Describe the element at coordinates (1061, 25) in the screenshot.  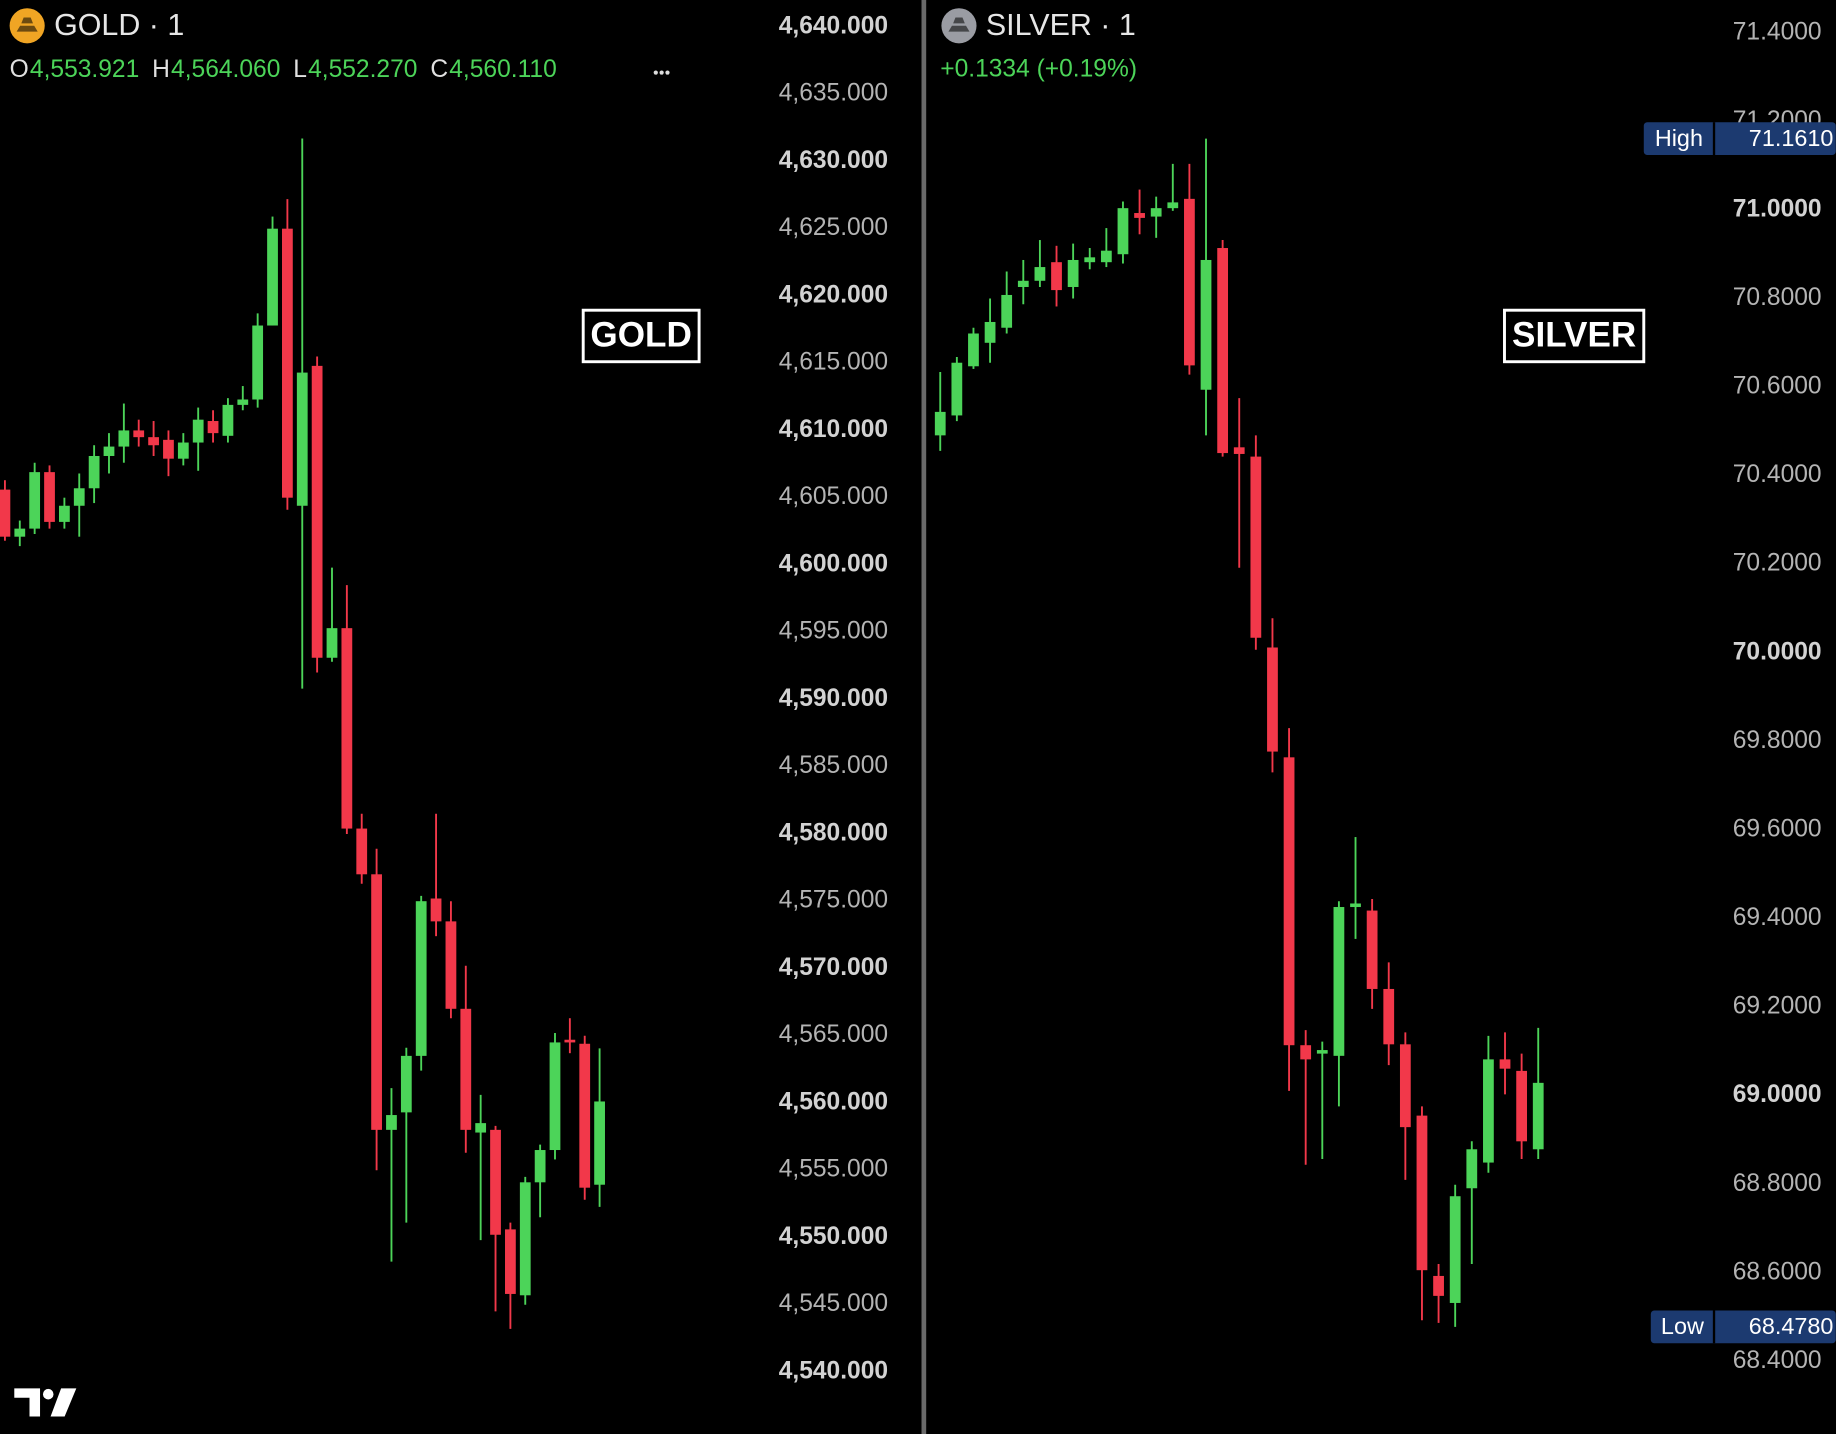
I see `symbol-title: SILVER · 1` at that location.